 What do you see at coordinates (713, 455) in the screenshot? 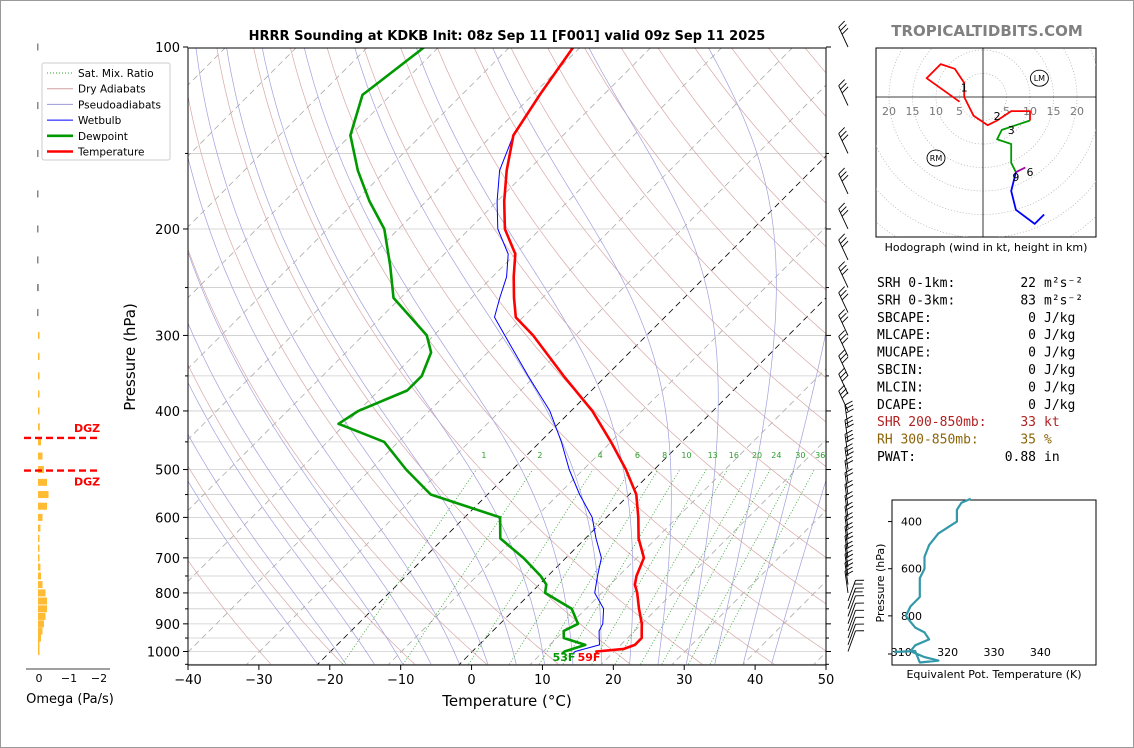
I see `mixing-ratio-label: 13` at bounding box center [713, 455].